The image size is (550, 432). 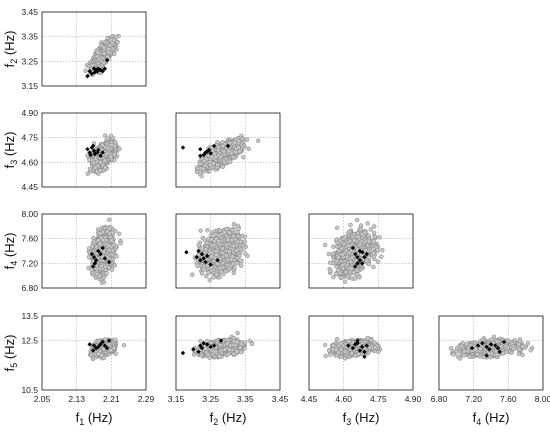 What do you see at coordinates (29, 12) in the screenshot?
I see `y-tick-label: 3.45` at bounding box center [29, 12].